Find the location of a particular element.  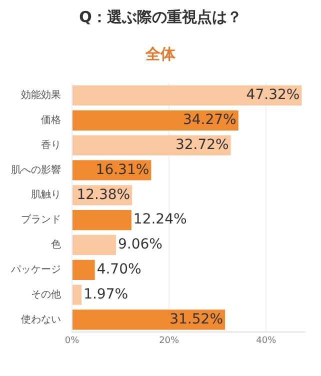

data-label: 16.31% is located at coordinates (123, 170).